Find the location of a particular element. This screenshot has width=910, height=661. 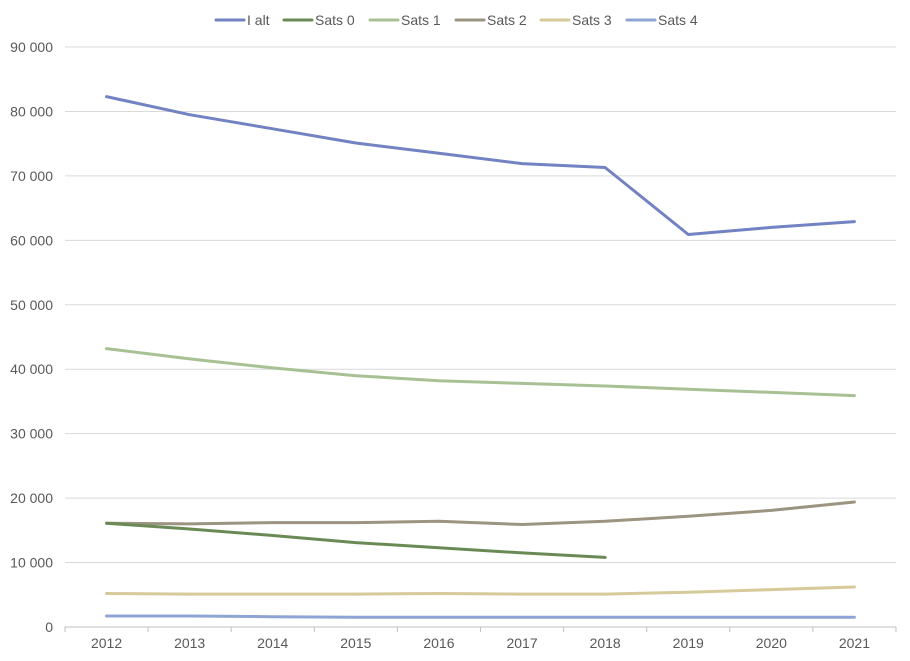

y-tick-label: 40 000 is located at coordinates (31, 369).